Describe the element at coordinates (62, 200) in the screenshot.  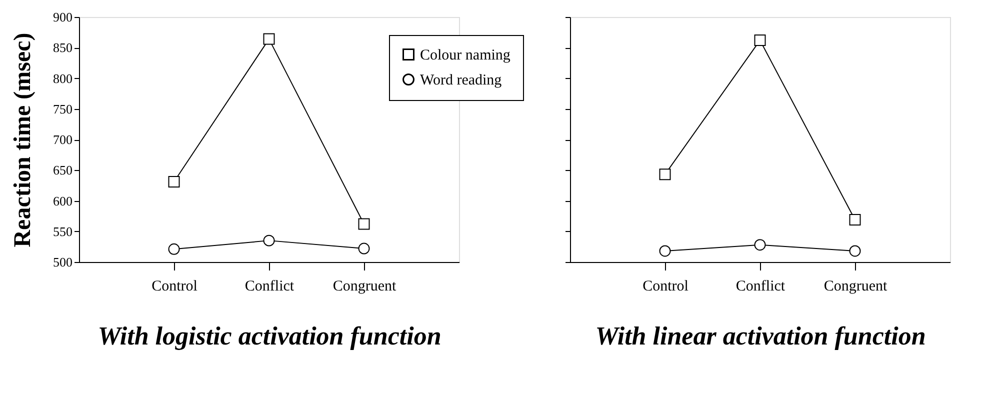
I see `y-tick-label: 600` at that location.